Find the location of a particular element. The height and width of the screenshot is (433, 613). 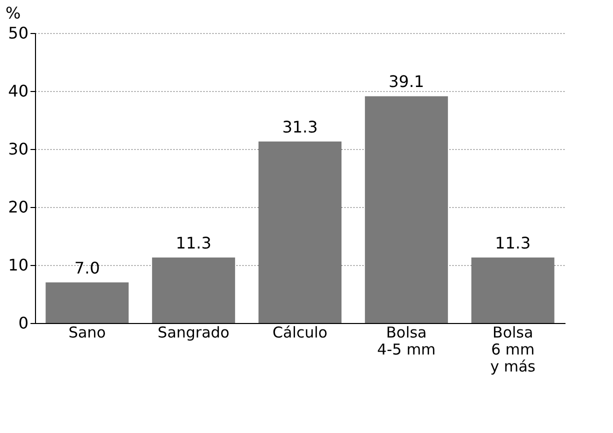

x-tick-label: Sangrado is located at coordinates (194, 333).